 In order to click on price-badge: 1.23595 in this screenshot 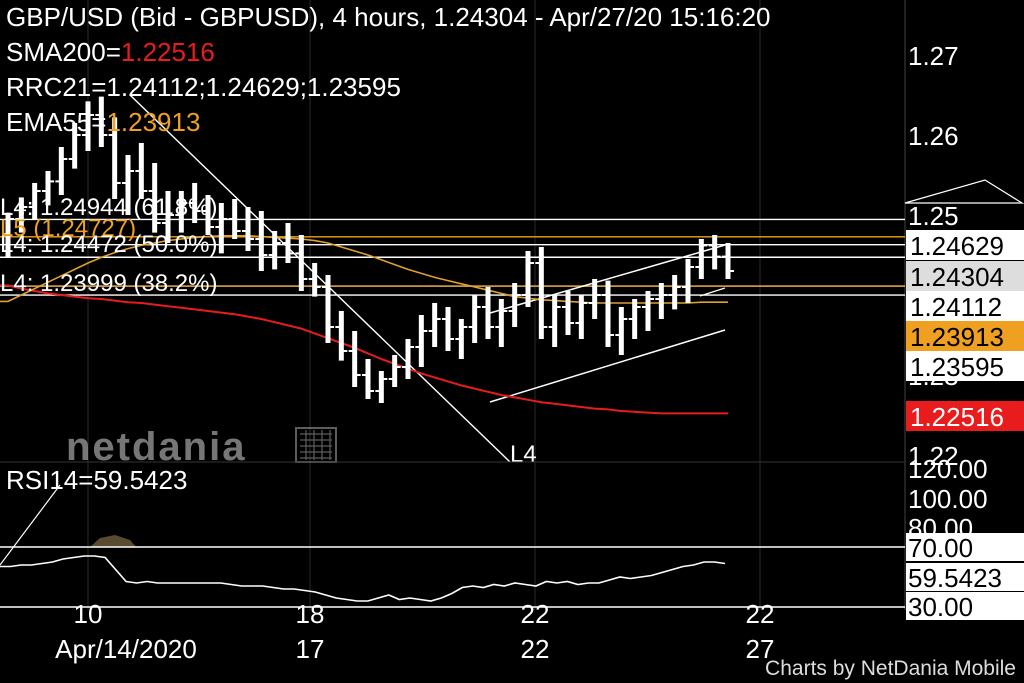, I will do `click(965, 366)`.